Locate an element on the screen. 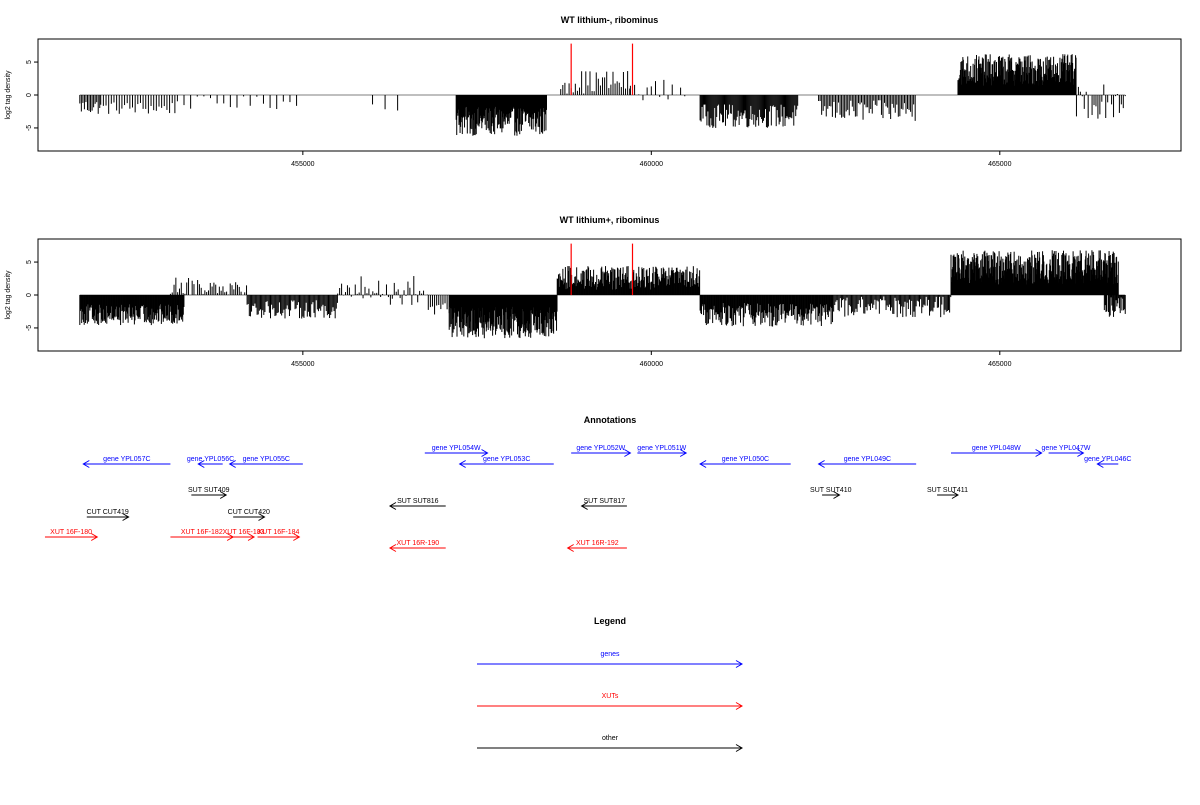  feature-gene: gene YPL048W is located at coordinates (997, 451).